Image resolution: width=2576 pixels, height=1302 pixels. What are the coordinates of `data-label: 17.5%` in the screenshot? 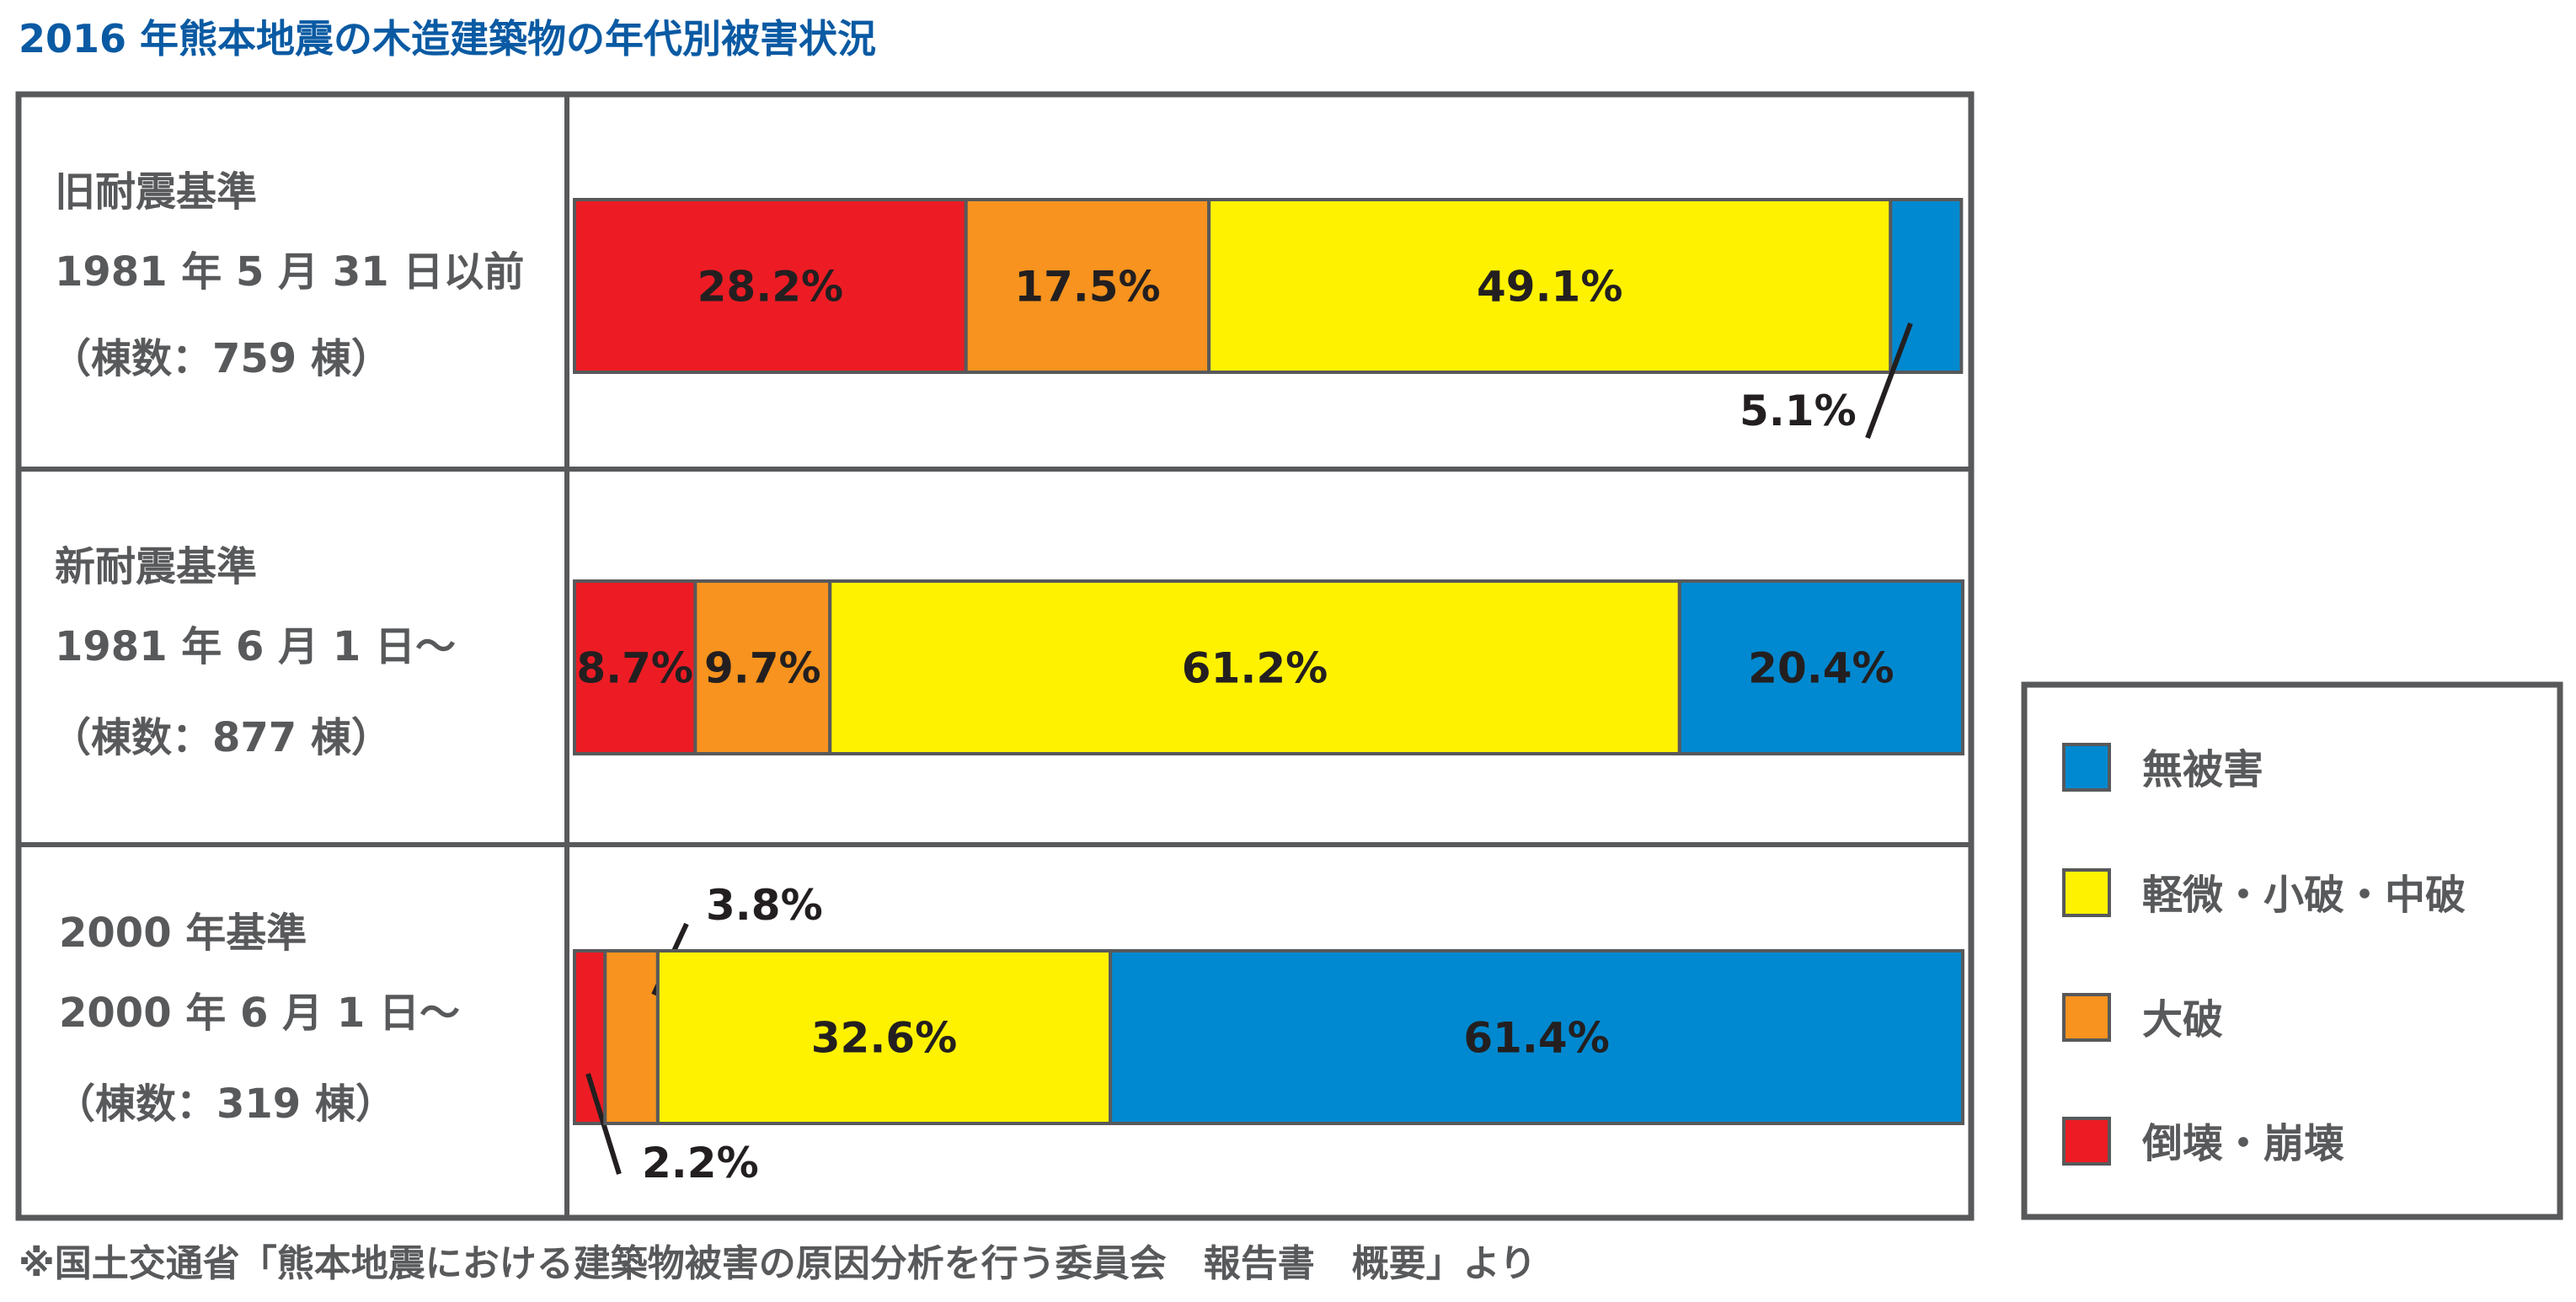 It's located at (1087, 287).